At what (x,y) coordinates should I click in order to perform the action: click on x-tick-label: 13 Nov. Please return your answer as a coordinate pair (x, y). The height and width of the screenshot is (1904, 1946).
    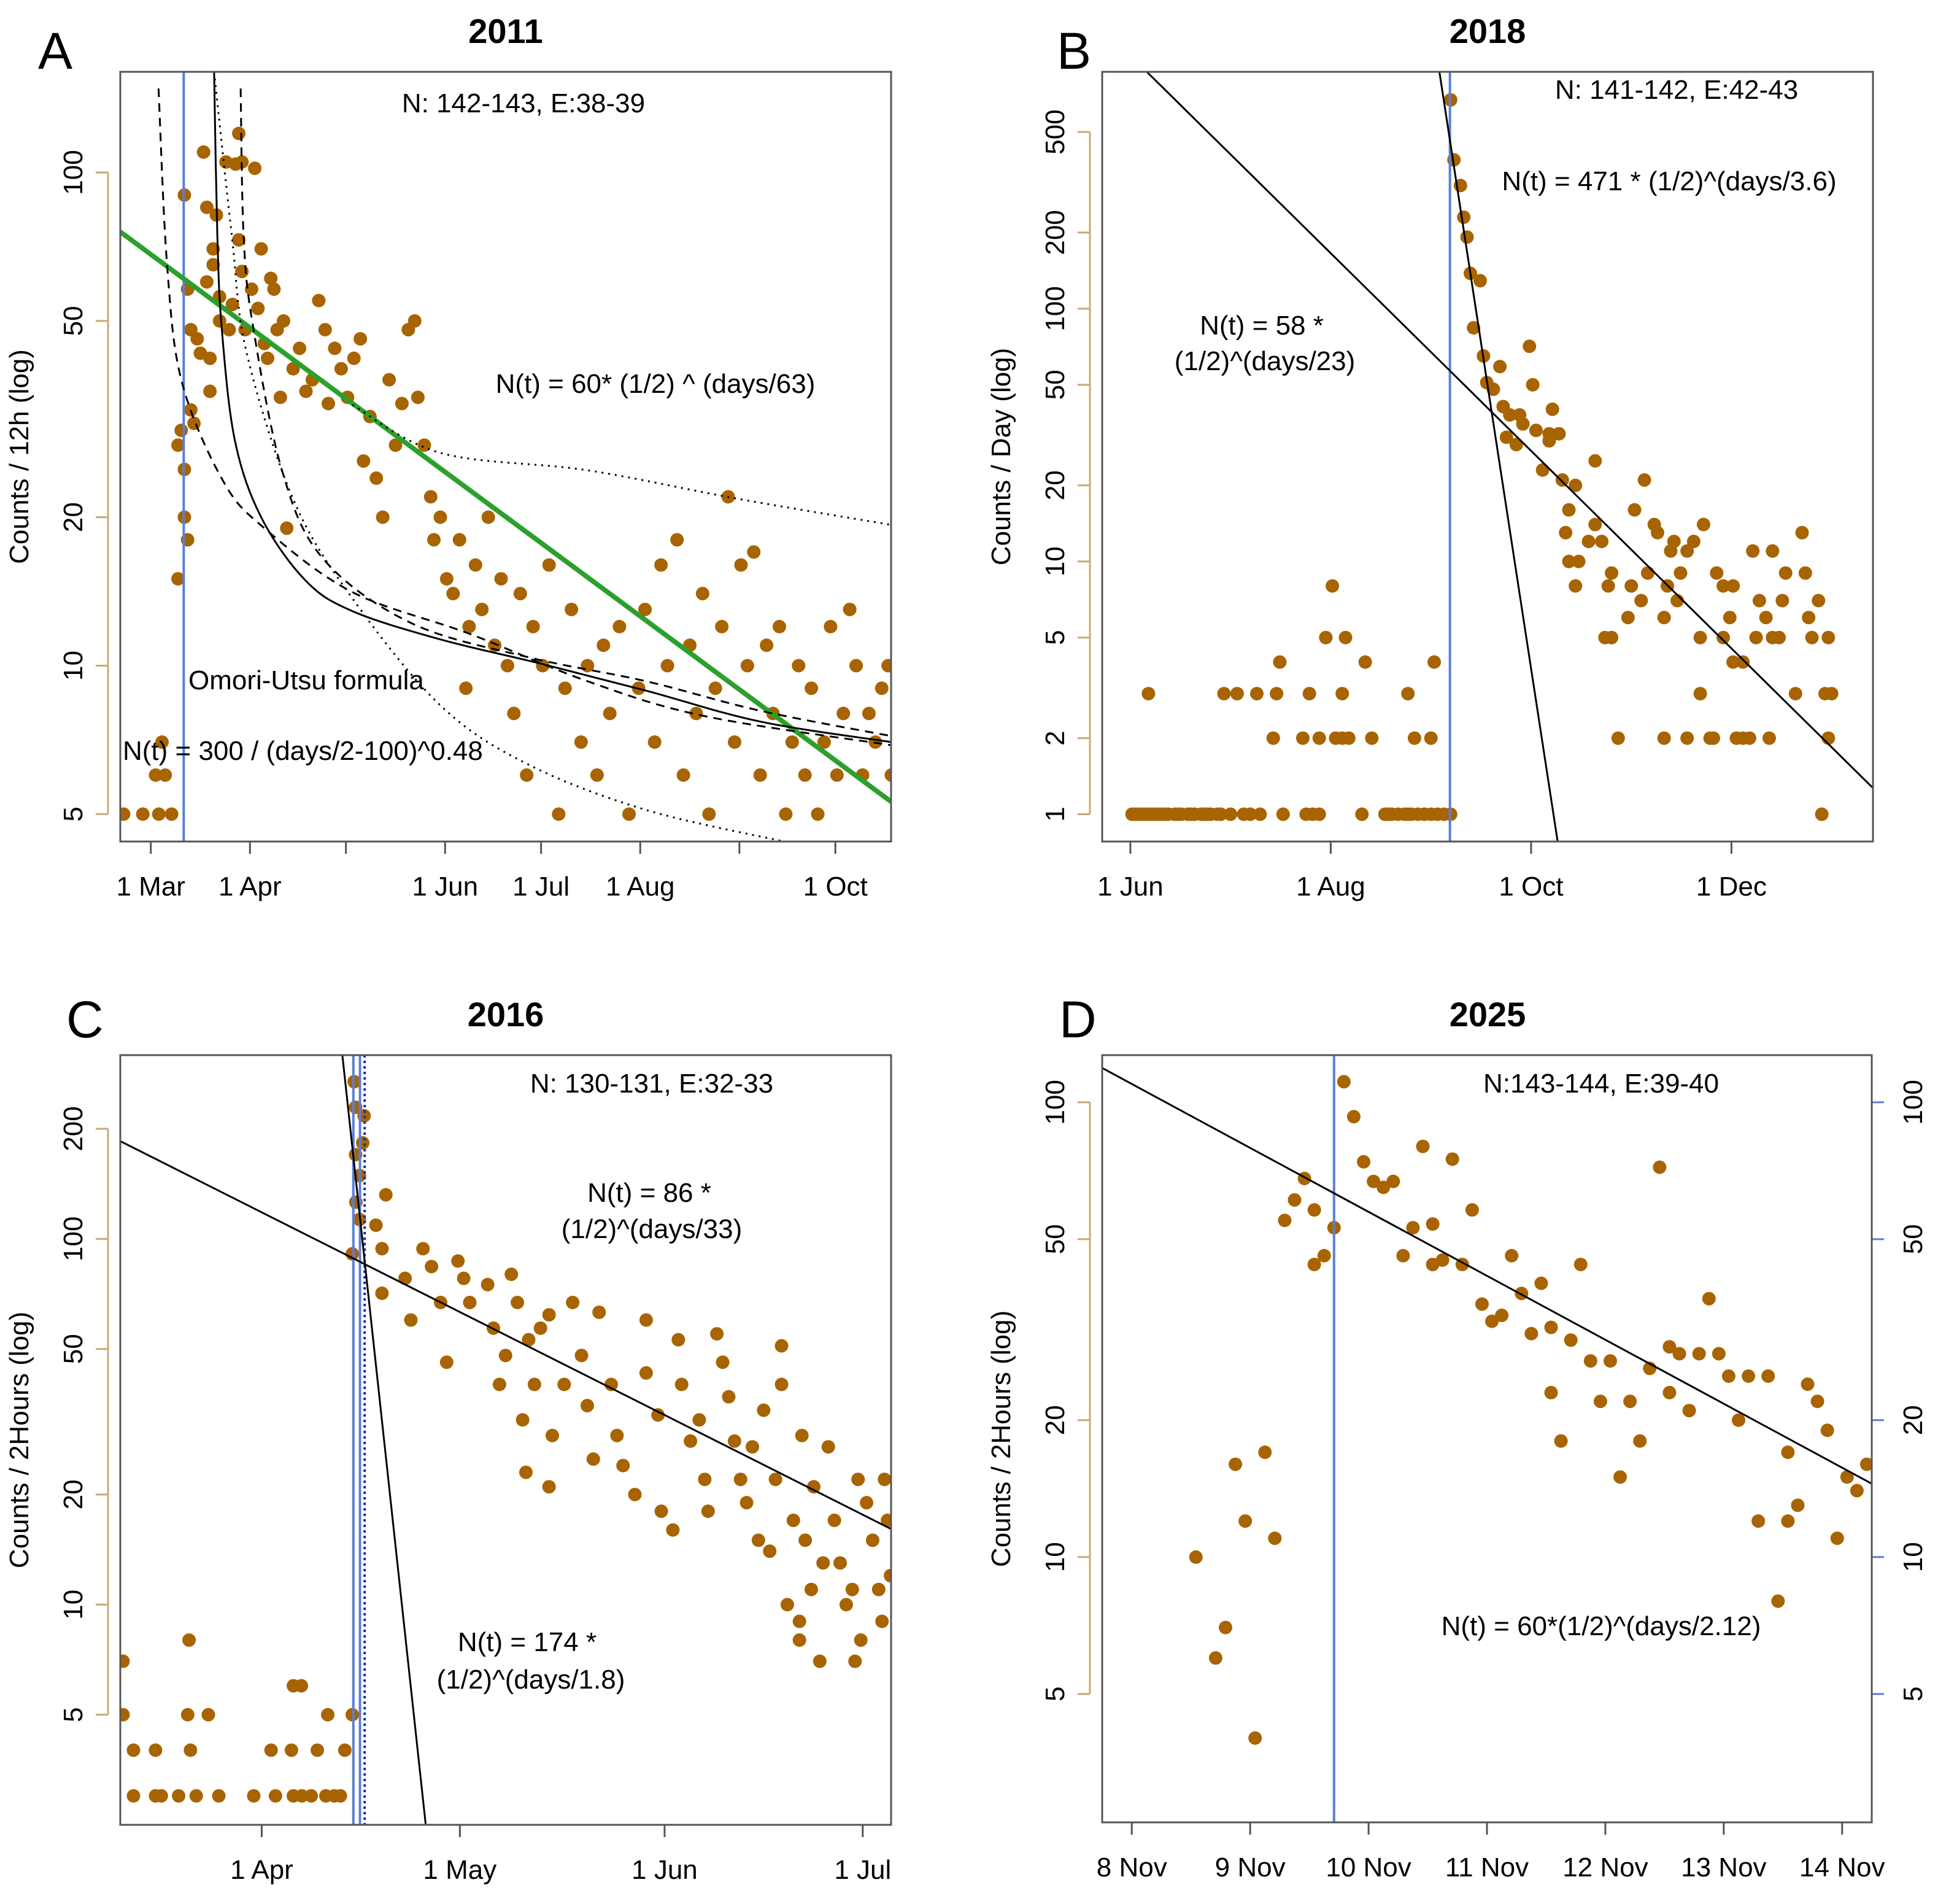
    Looking at the image, I should click on (1724, 1867).